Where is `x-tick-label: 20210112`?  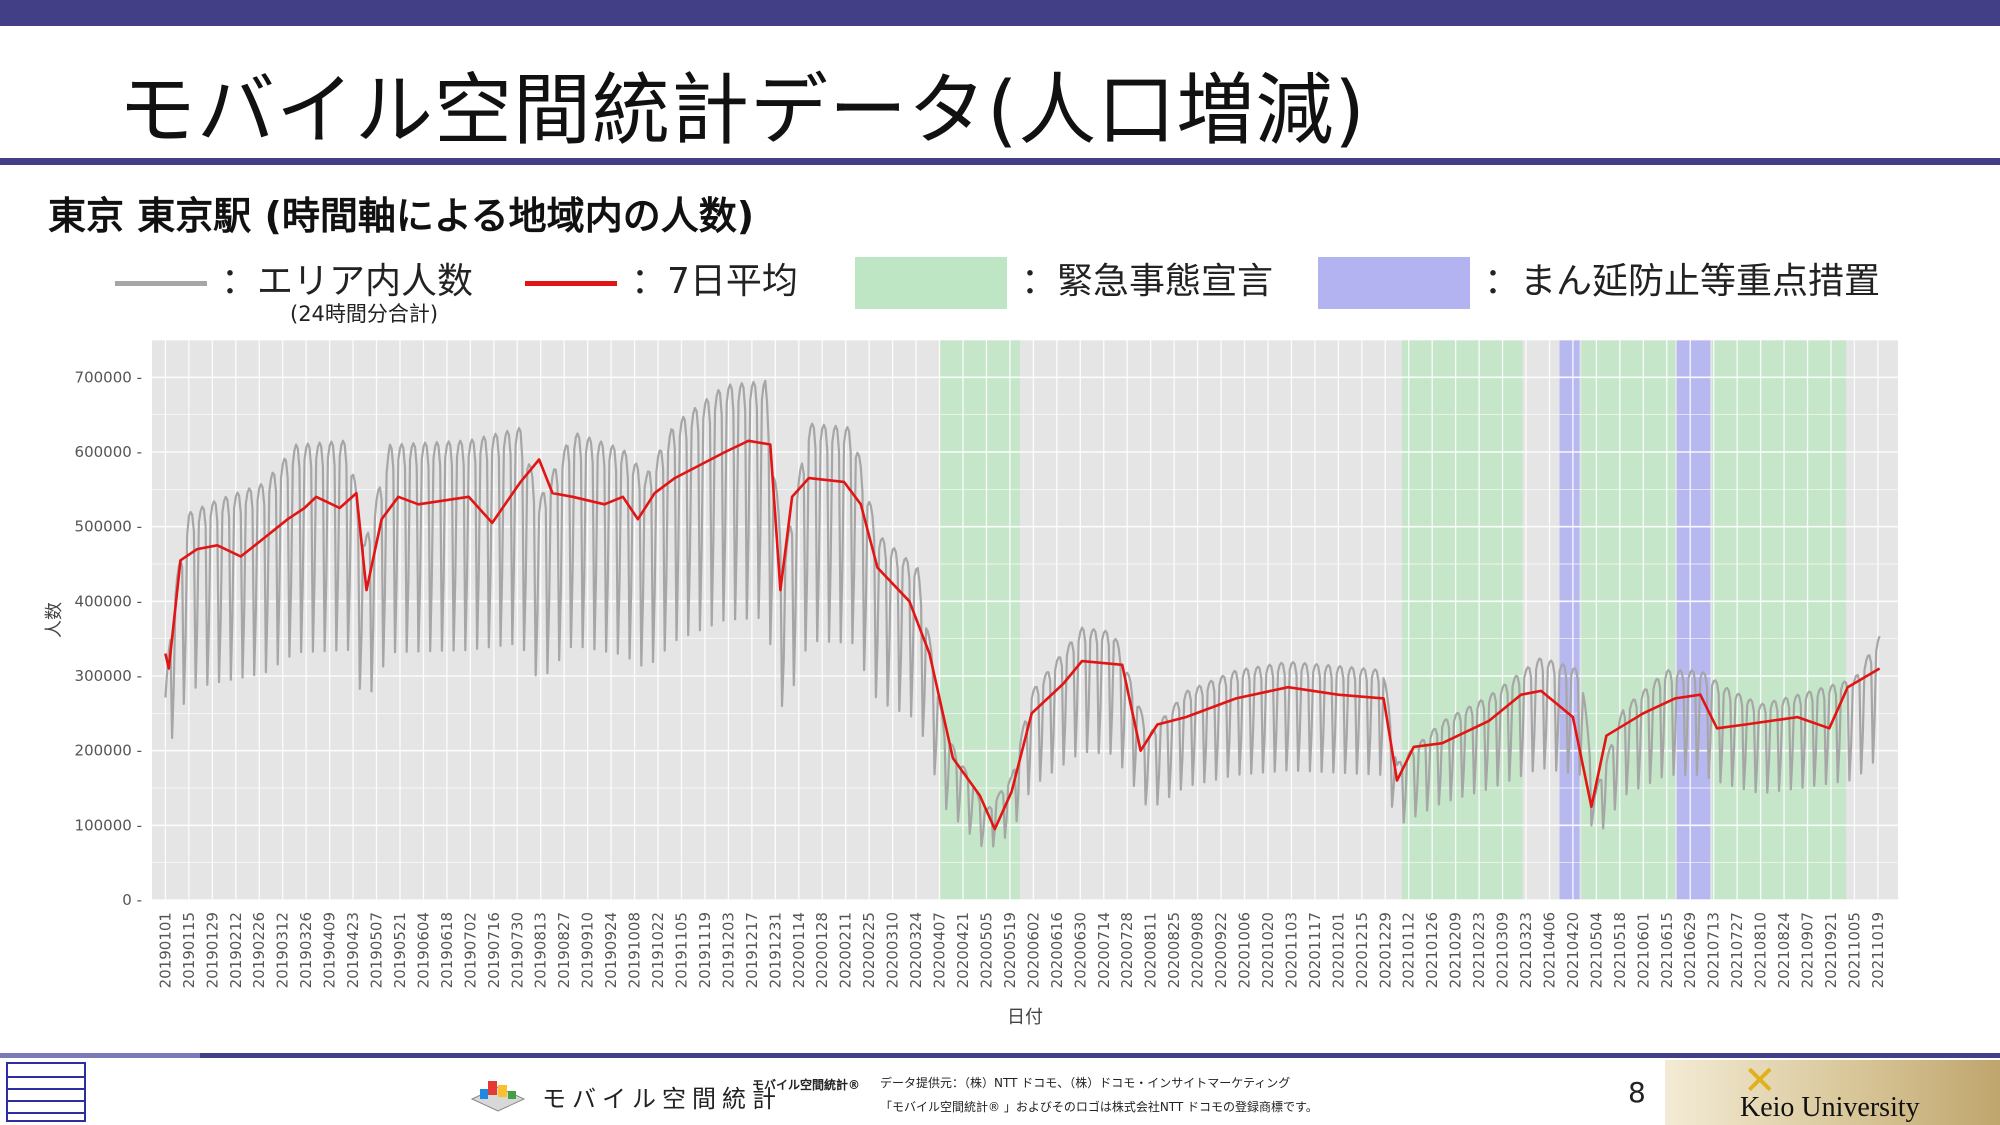 x-tick-label: 20210112 is located at coordinates (1409, 950).